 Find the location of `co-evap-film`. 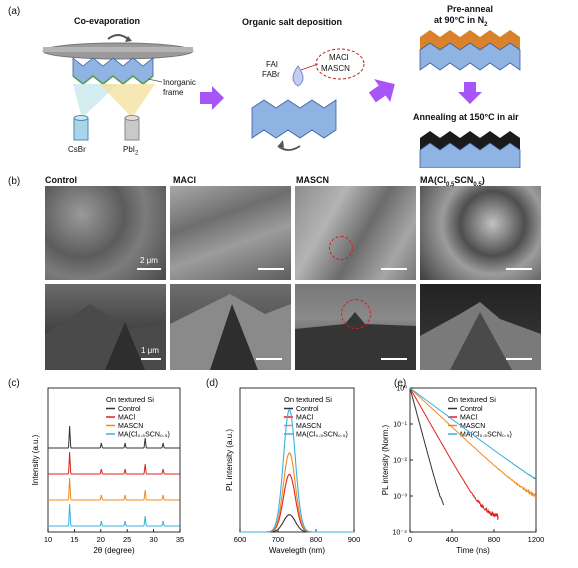

co-evap-film is located at coordinates (113, 71).